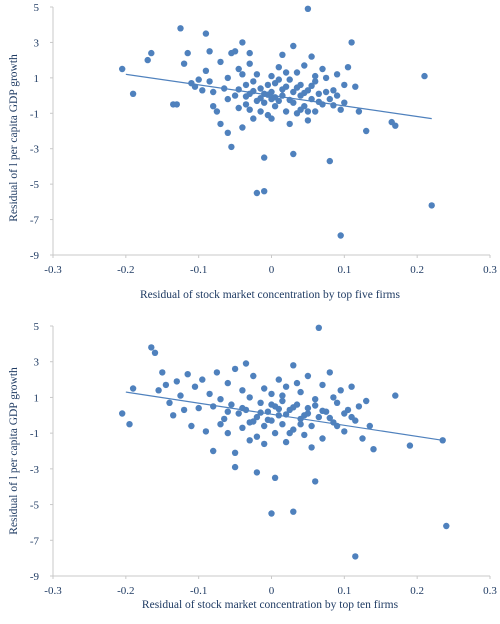 The width and height of the screenshot is (500, 624). What do you see at coordinates (14, 451) in the screenshot?
I see `y-axis-label-bottom: Residual of l per capita GDP growth` at bounding box center [14, 451].